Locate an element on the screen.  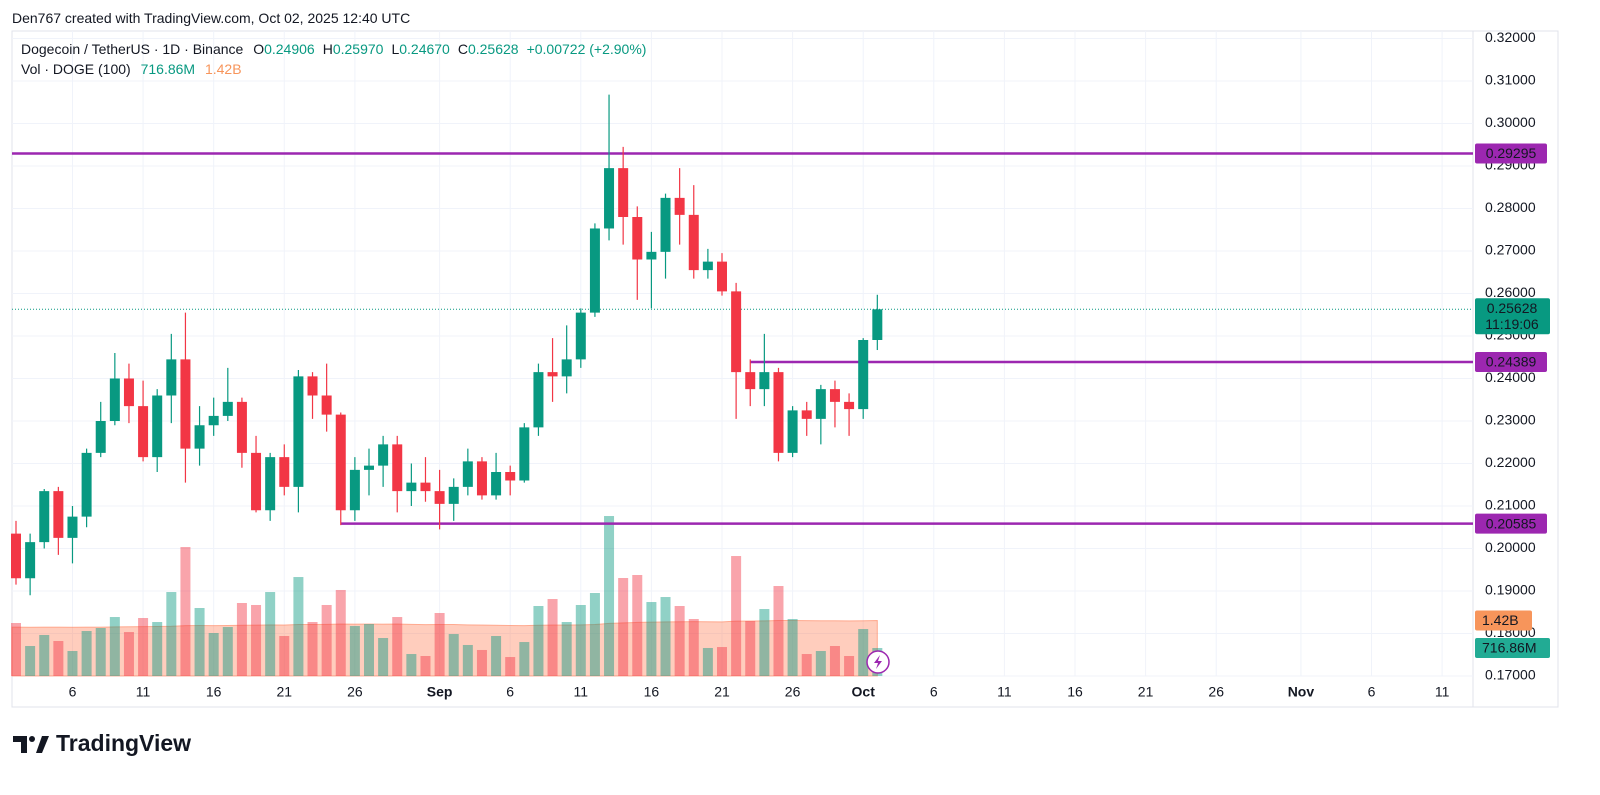
volume-tag is located at coordinates (1512, 648).